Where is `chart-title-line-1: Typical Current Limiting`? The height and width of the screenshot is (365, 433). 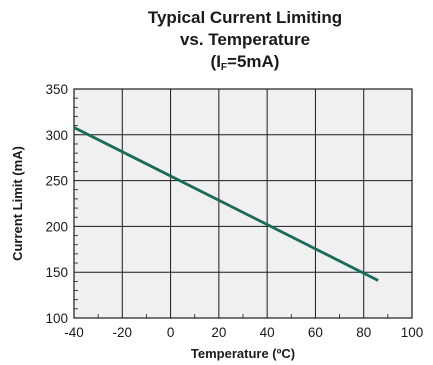 chart-title-line-1: Typical Current Limiting is located at coordinates (245, 17).